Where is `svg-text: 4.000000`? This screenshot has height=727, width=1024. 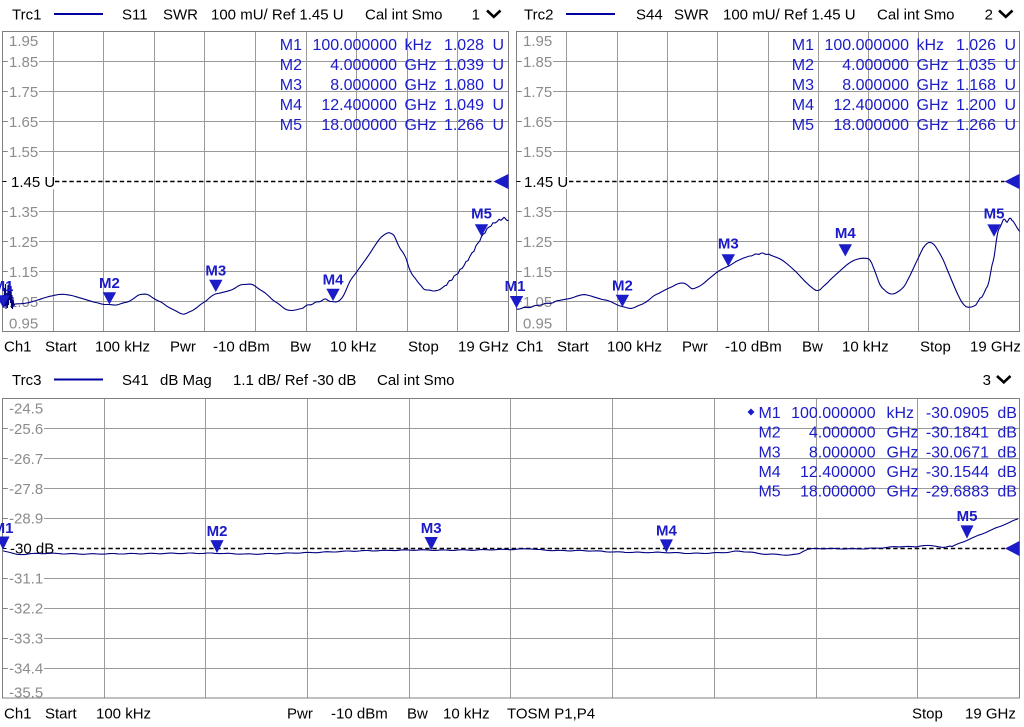 svg-text: 4.000000 is located at coordinates (875, 65).